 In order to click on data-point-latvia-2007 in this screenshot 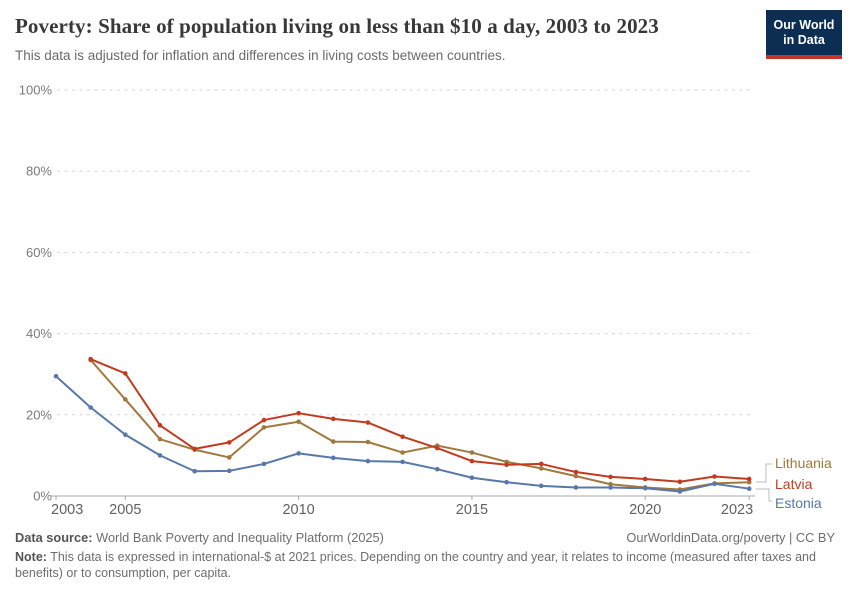, I will do `click(194, 449)`.